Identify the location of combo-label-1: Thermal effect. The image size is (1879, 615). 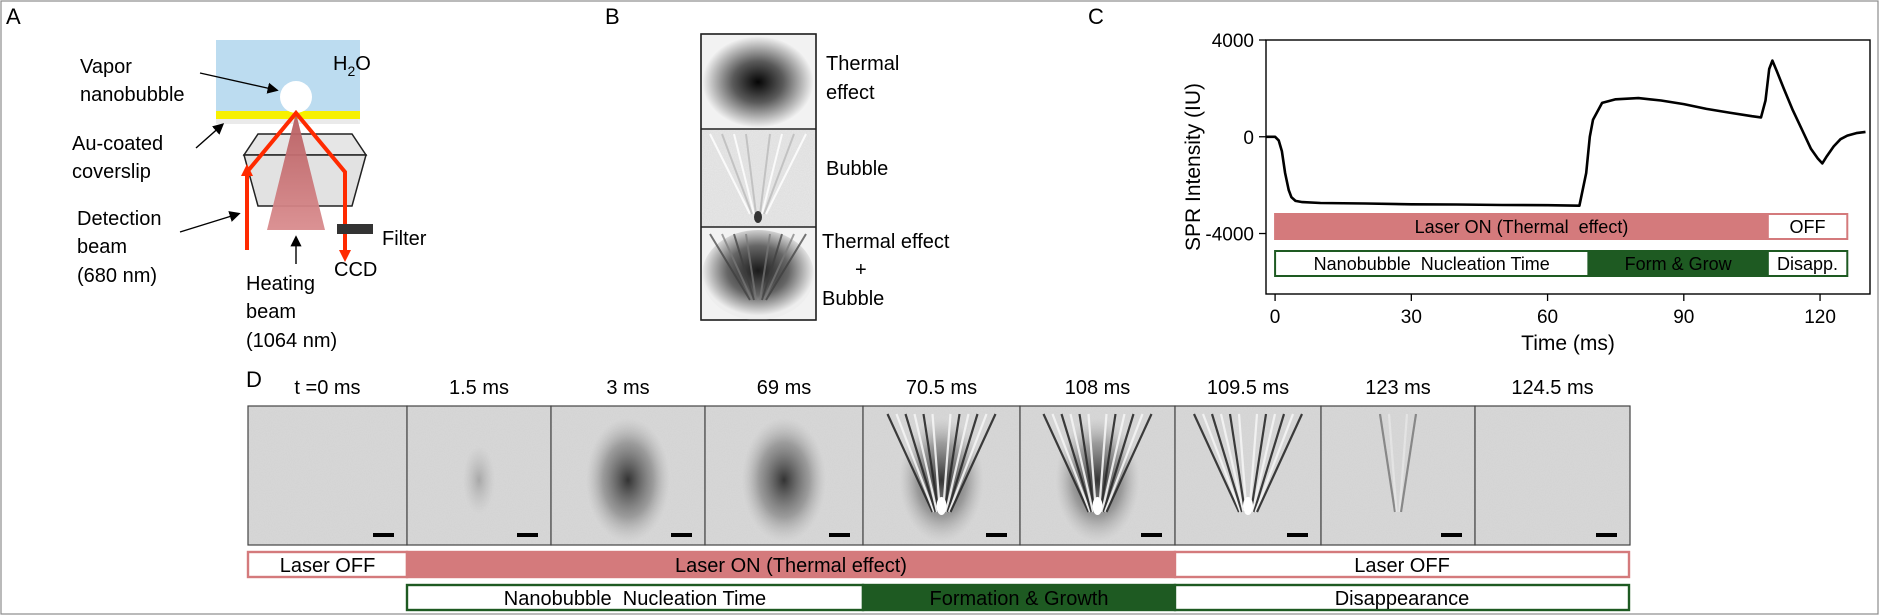
(886, 242).